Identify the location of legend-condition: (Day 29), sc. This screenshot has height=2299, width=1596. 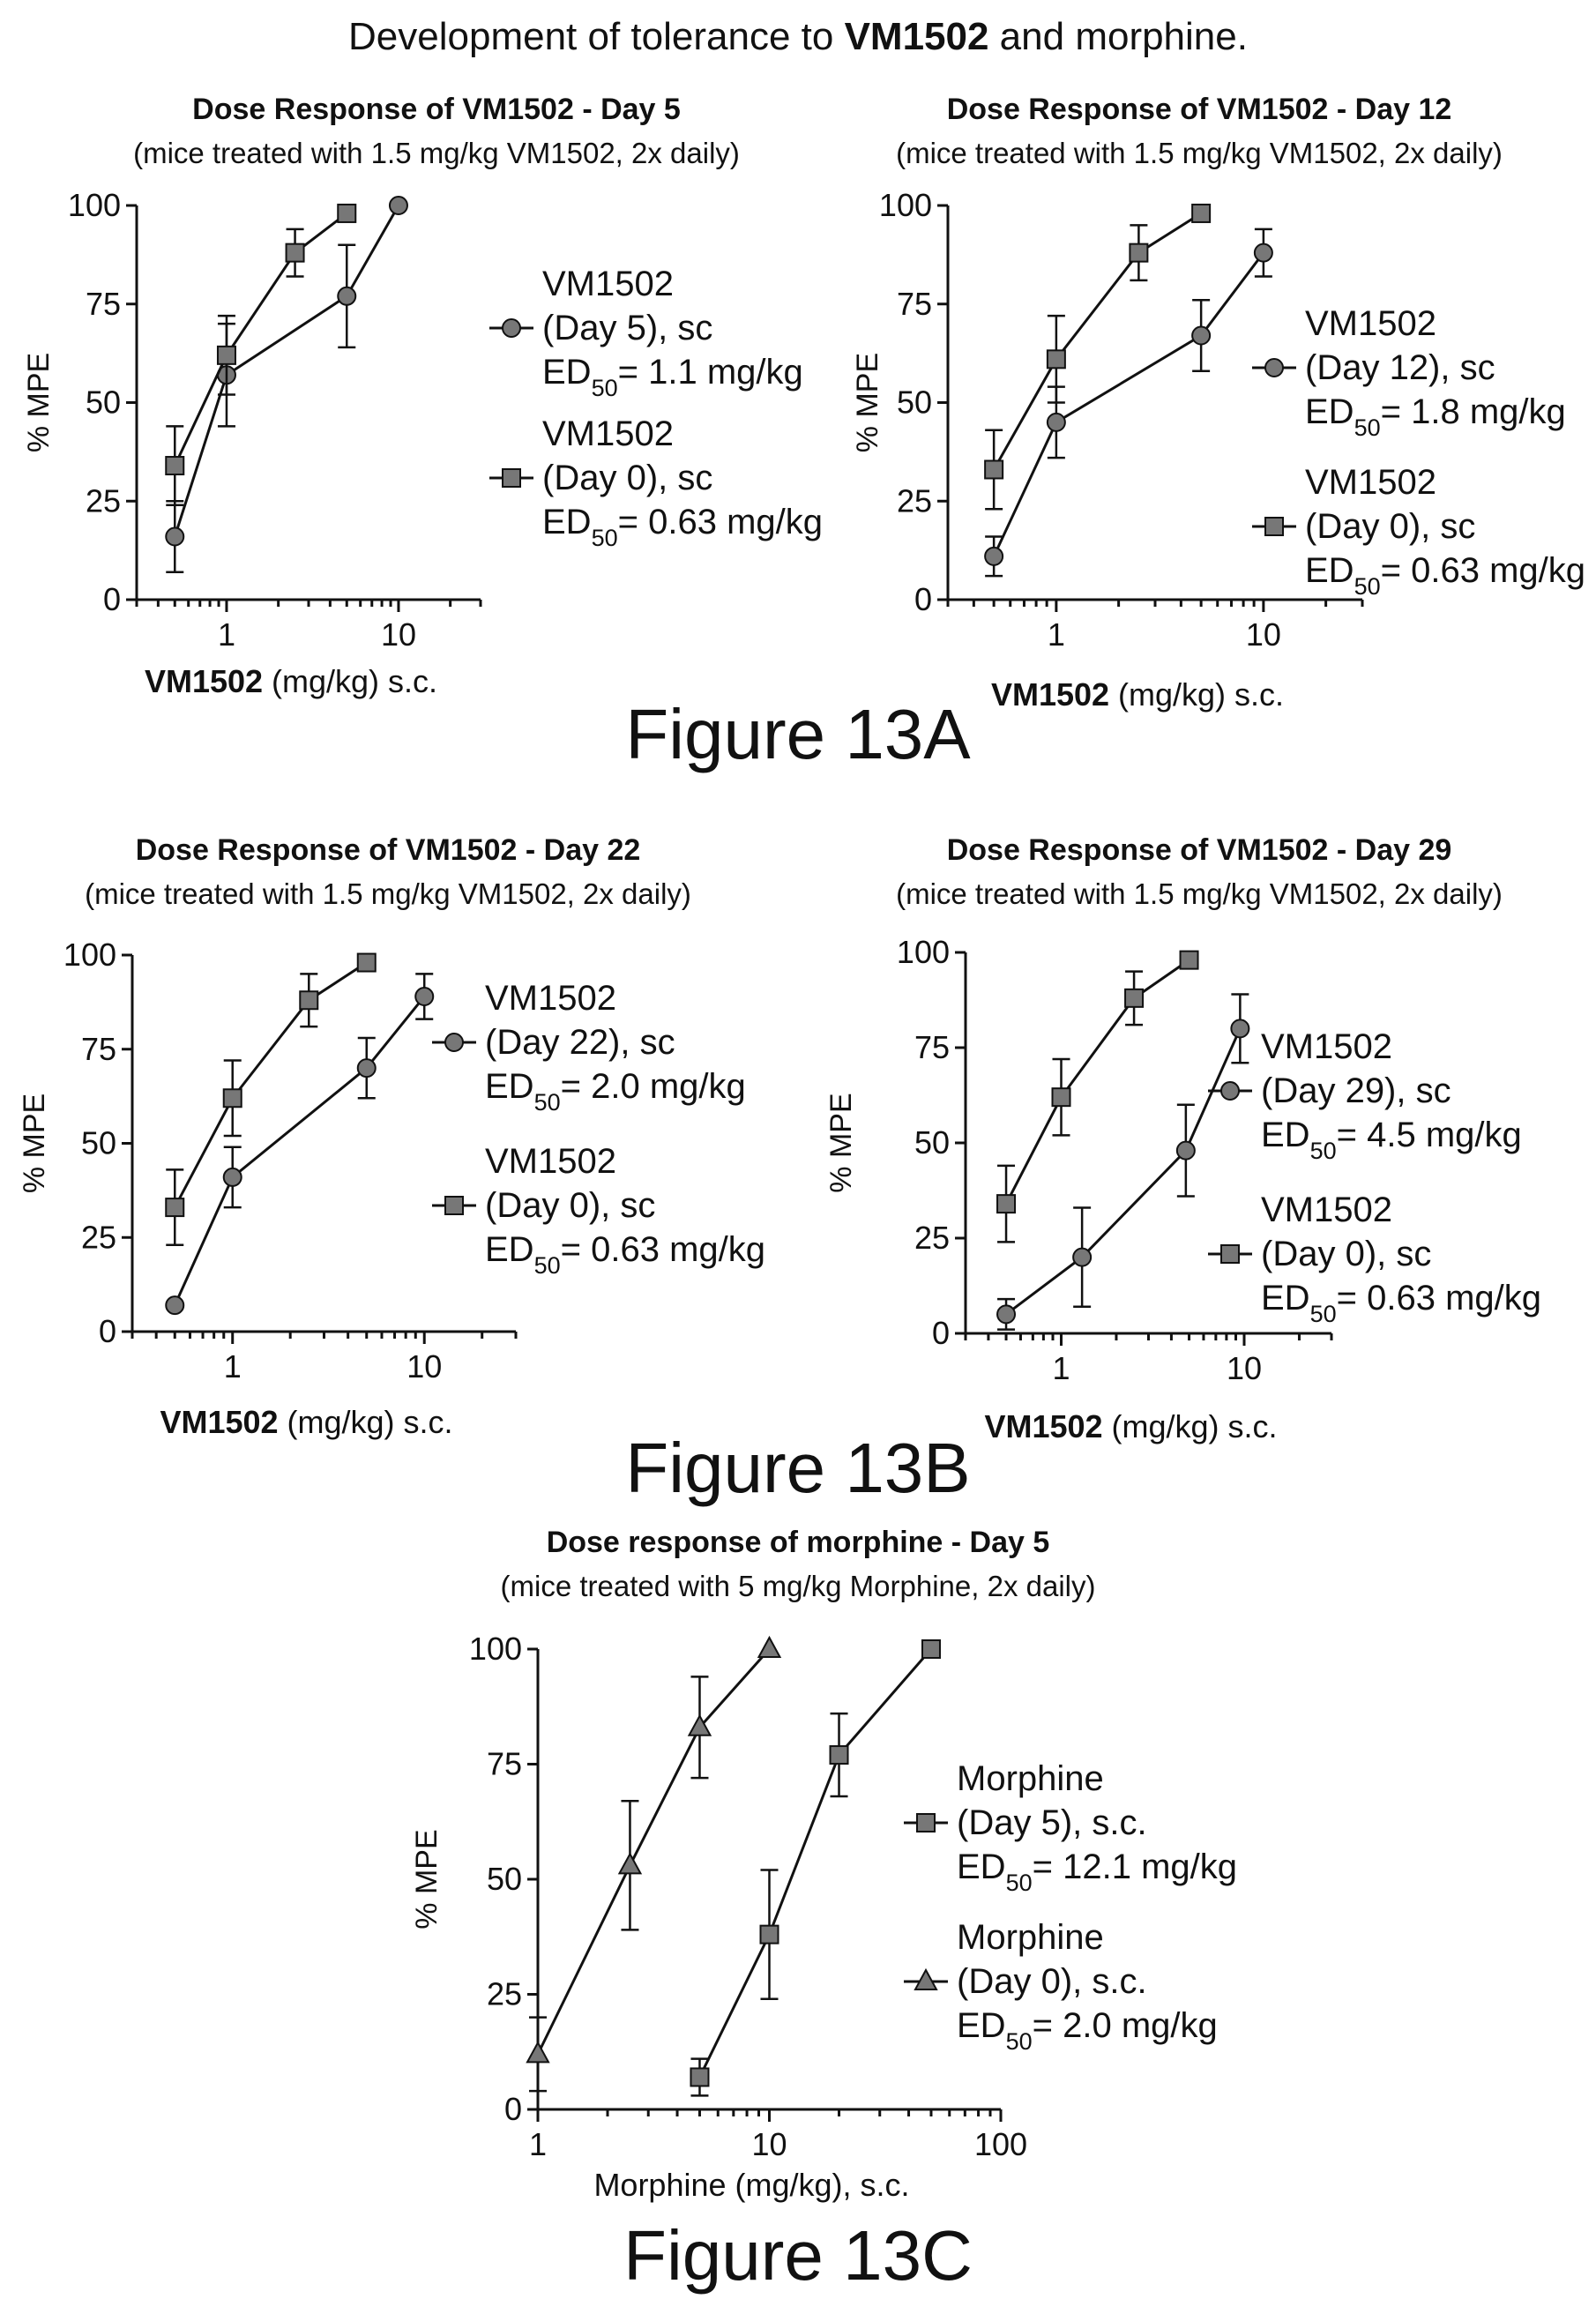
(1356, 1090).